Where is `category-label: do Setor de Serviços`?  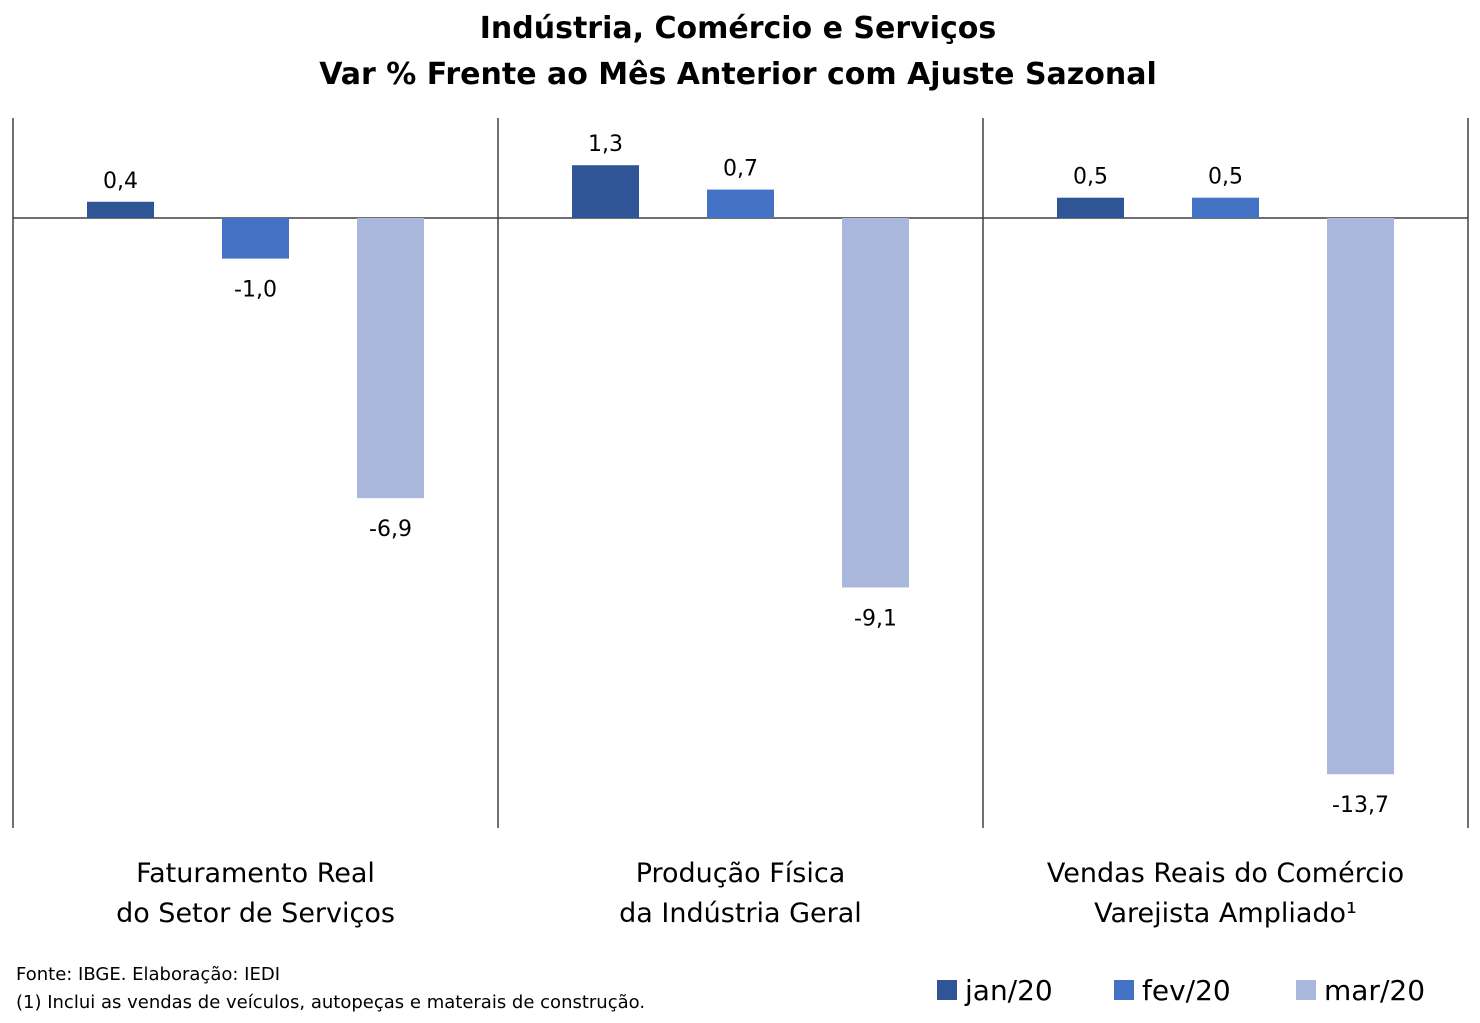
category-label: do Setor de Serviços is located at coordinates (255, 913).